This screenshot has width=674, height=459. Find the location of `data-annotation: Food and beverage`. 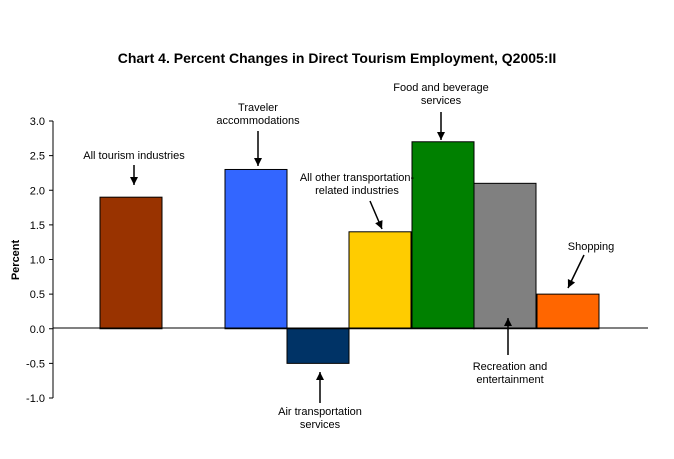

data-annotation: Food and beverage is located at coordinates (440, 88).